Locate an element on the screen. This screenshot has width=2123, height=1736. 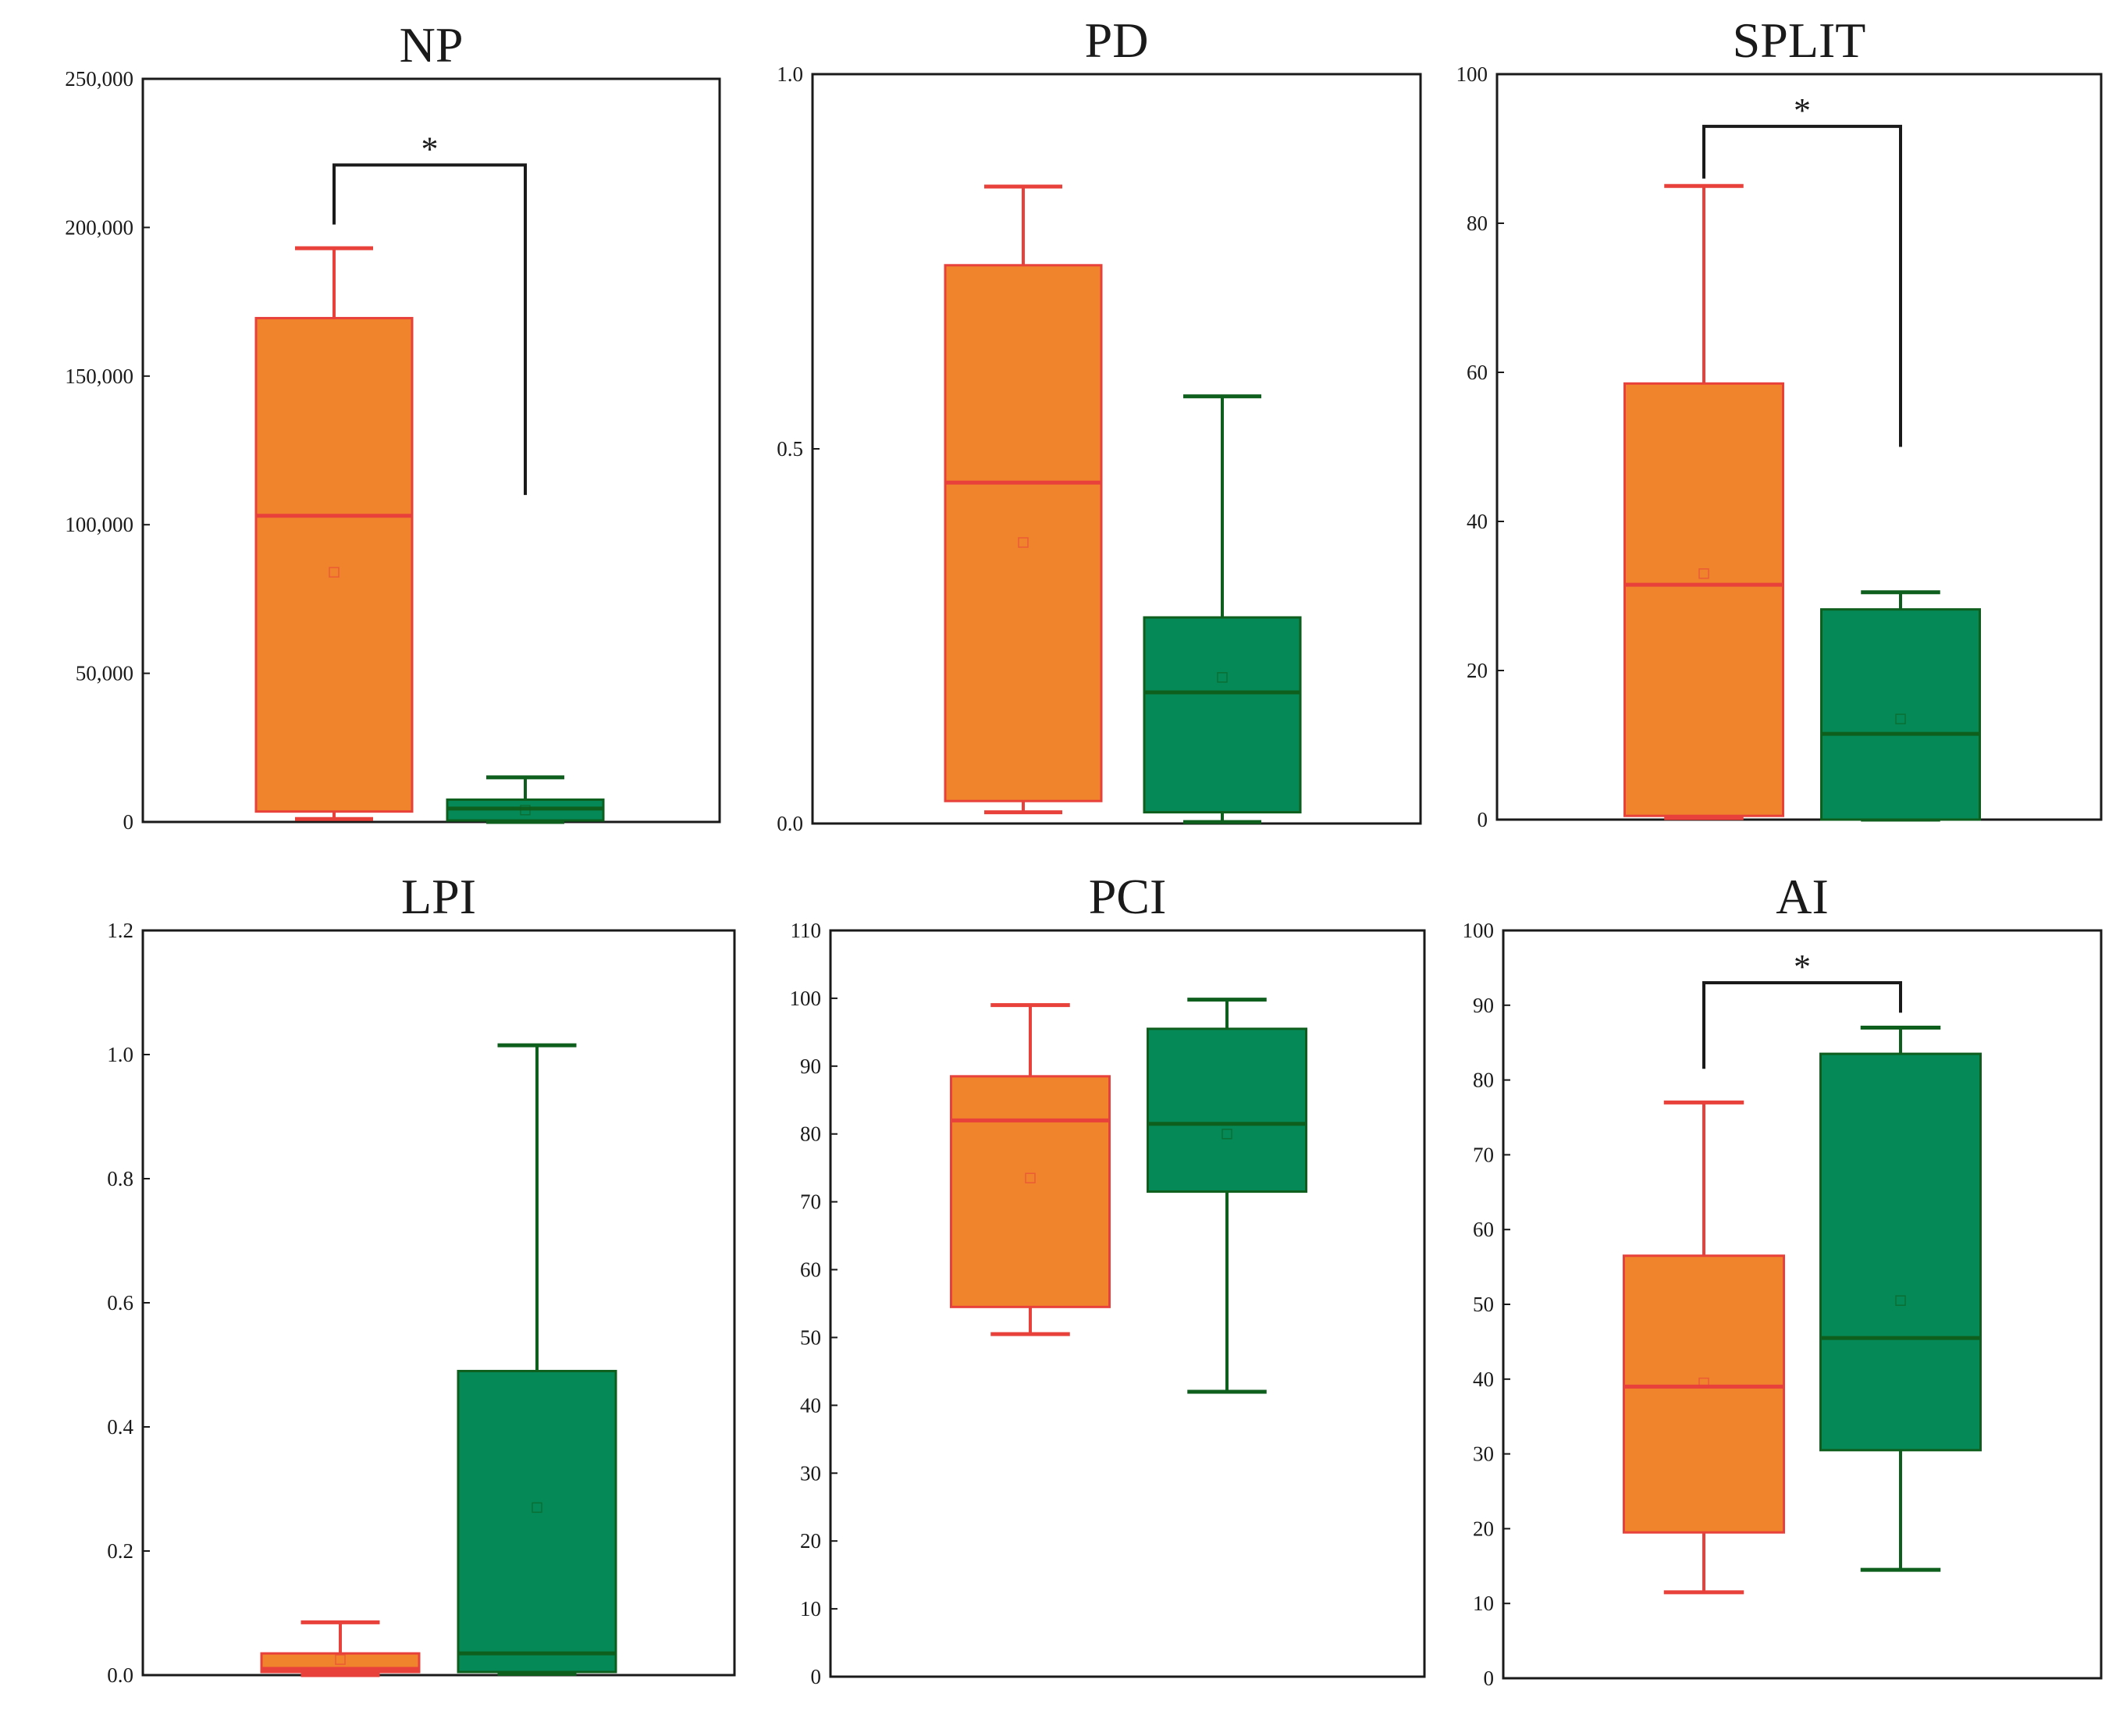
y-tick-label: 0.4 is located at coordinates (120, 1427).